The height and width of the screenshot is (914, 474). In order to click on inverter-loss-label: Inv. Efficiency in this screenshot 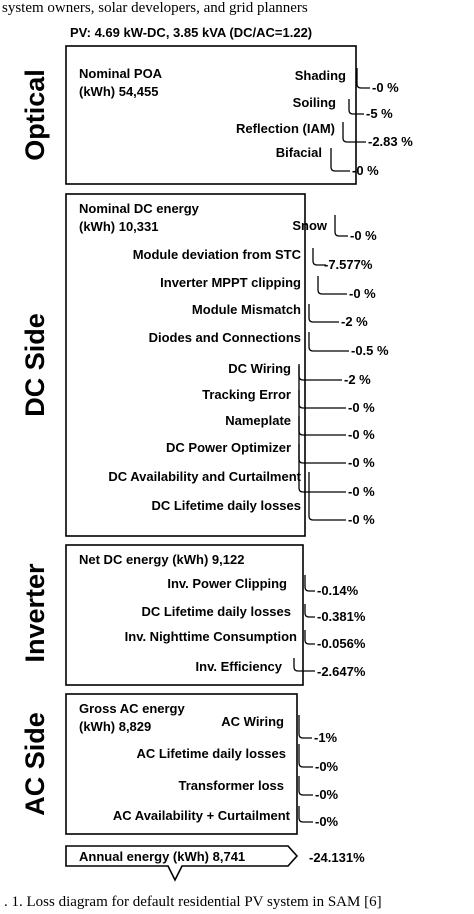, I will do `click(239, 666)`.